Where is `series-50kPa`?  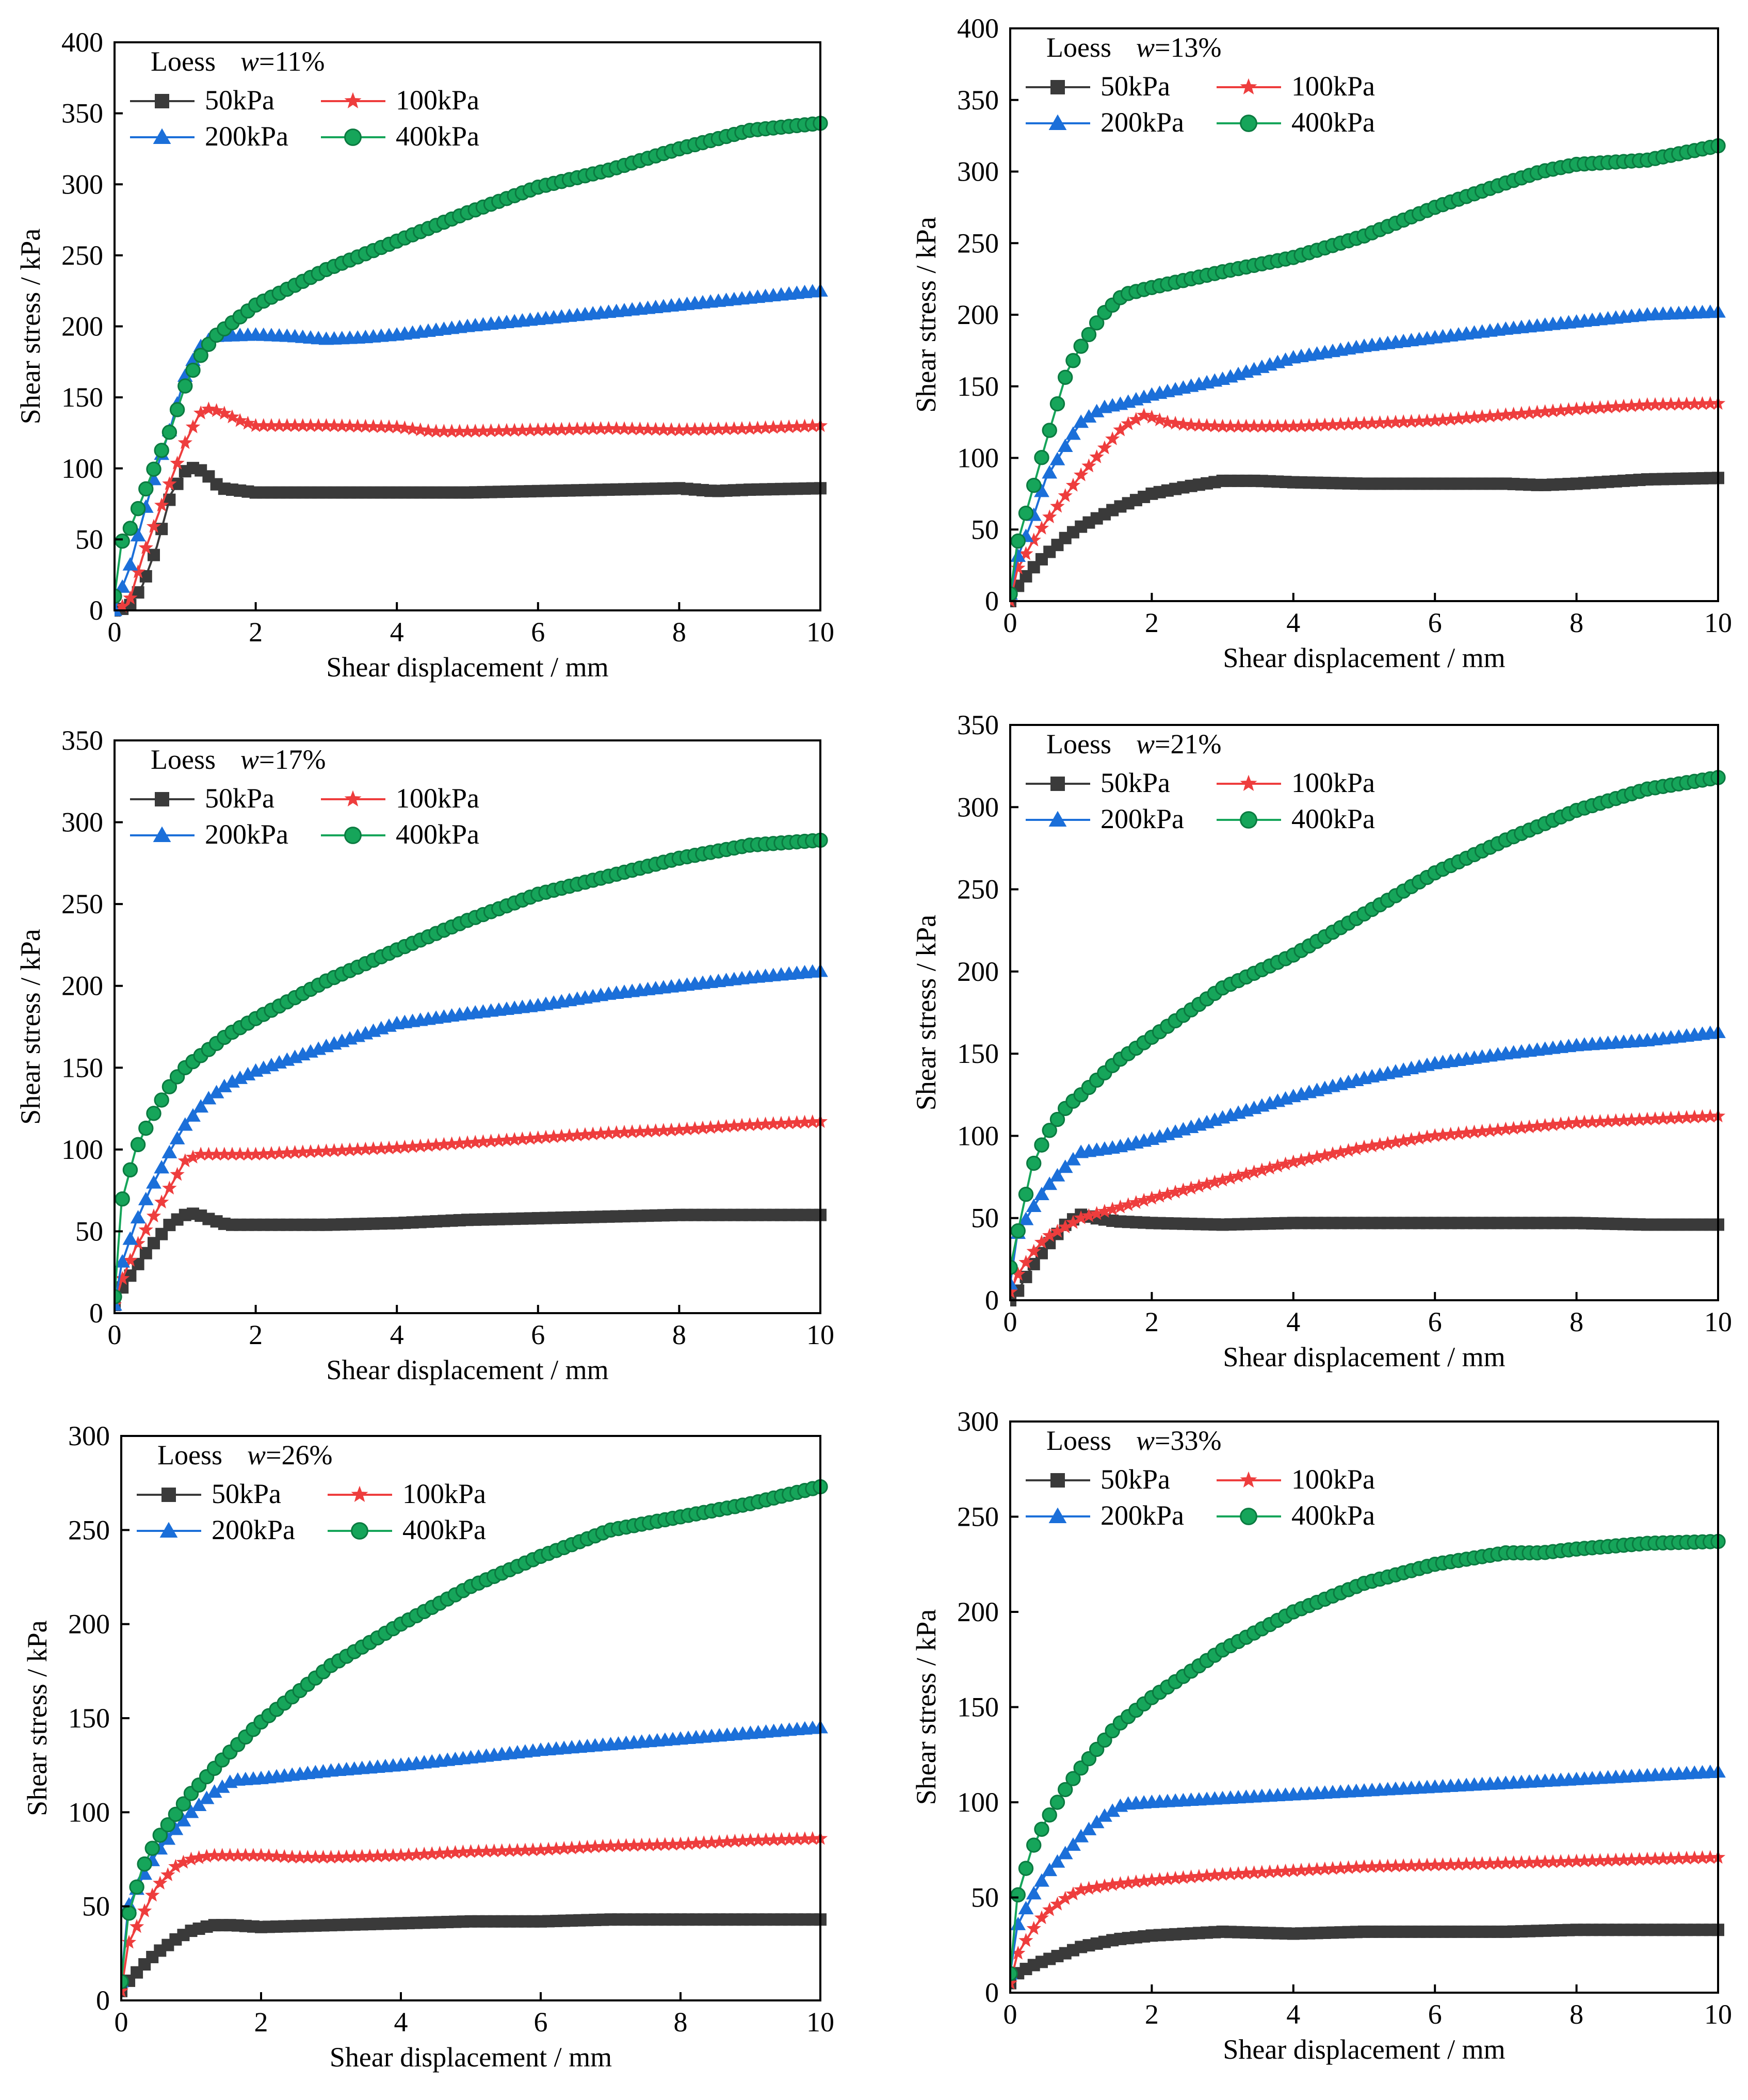
series-50kPa is located at coordinates (1367, 1957).